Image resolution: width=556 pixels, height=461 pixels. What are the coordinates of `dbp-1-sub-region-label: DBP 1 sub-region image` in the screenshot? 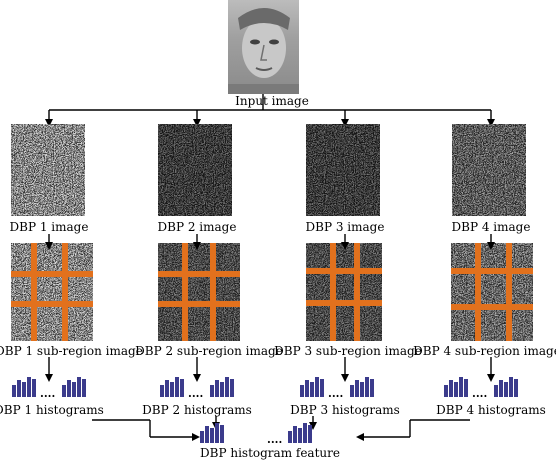 It's located at (71, 351).